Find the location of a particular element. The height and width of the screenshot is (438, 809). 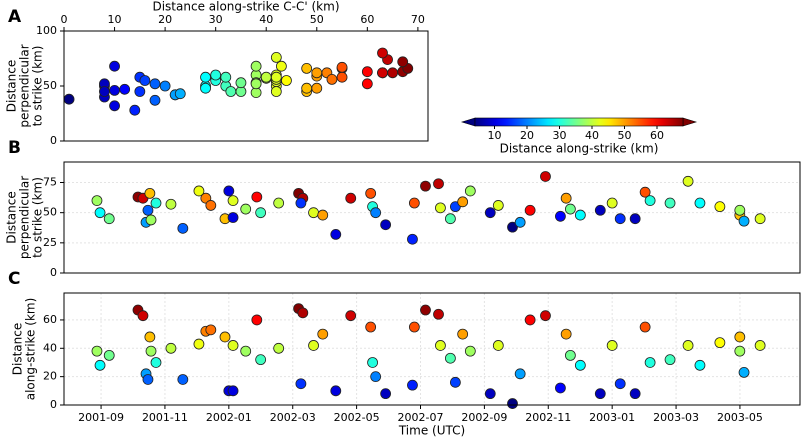

colorbar-high is located at coordinates (690, 122).